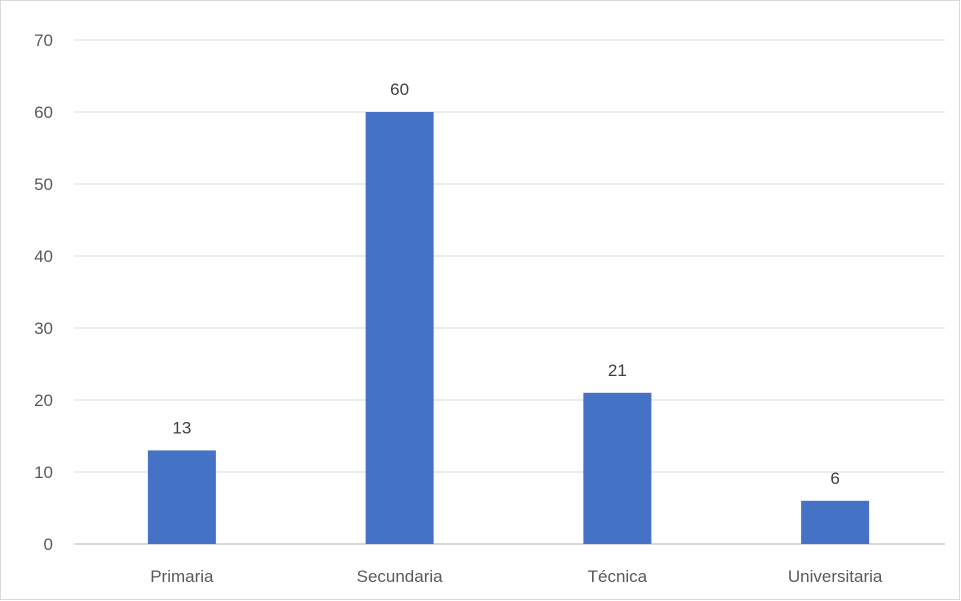  What do you see at coordinates (43, 40) in the screenshot?
I see `y-tick-label: 70` at bounding box center [43, 40].